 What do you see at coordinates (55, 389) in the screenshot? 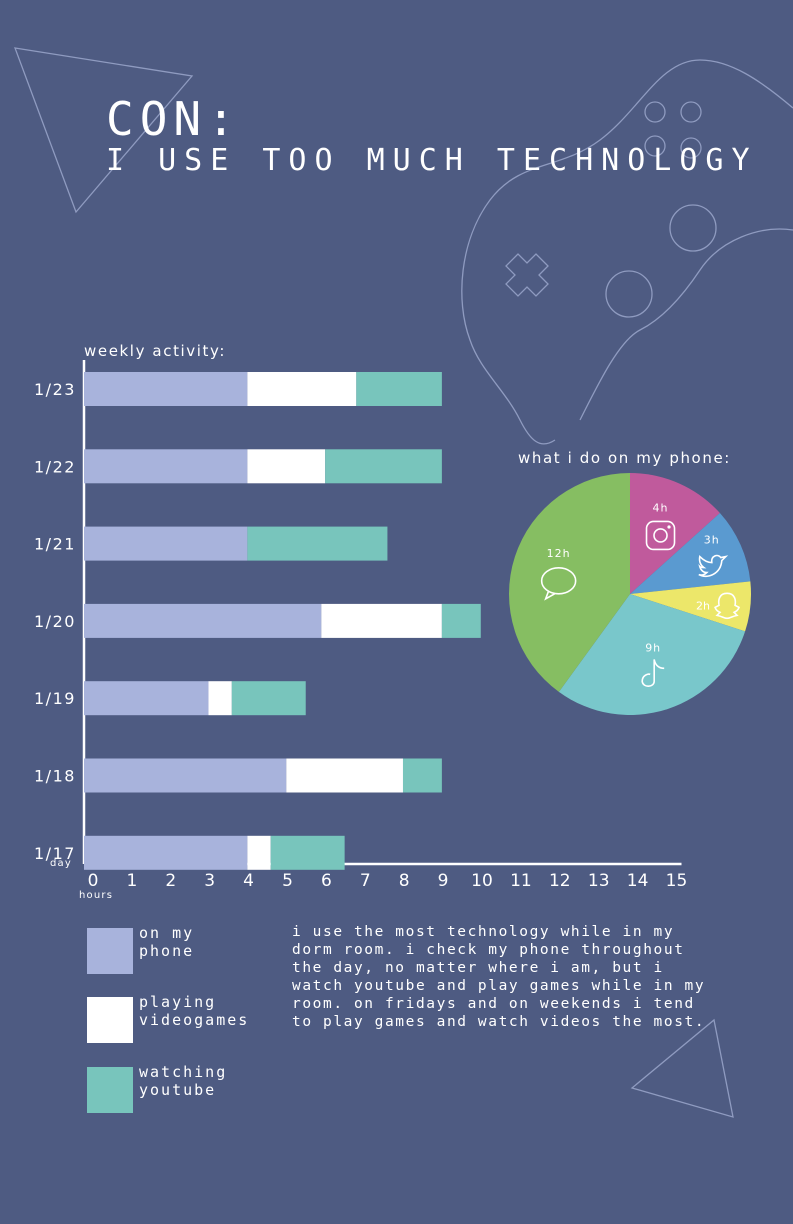
I see `category-label: 1/23` at bounding box center [55, 389].